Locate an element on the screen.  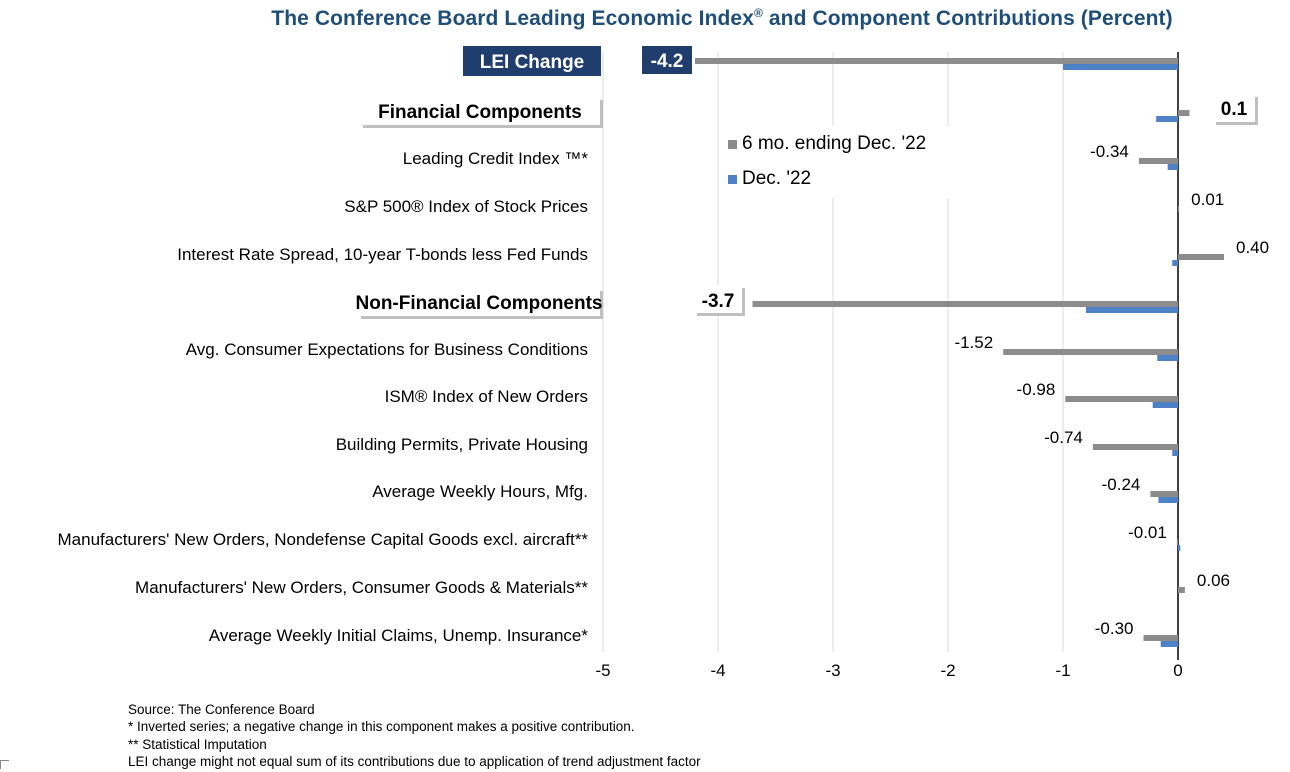
legend-item-6mo: 6 mo. ending Dec. '22 is located at coordinates (827, 144).